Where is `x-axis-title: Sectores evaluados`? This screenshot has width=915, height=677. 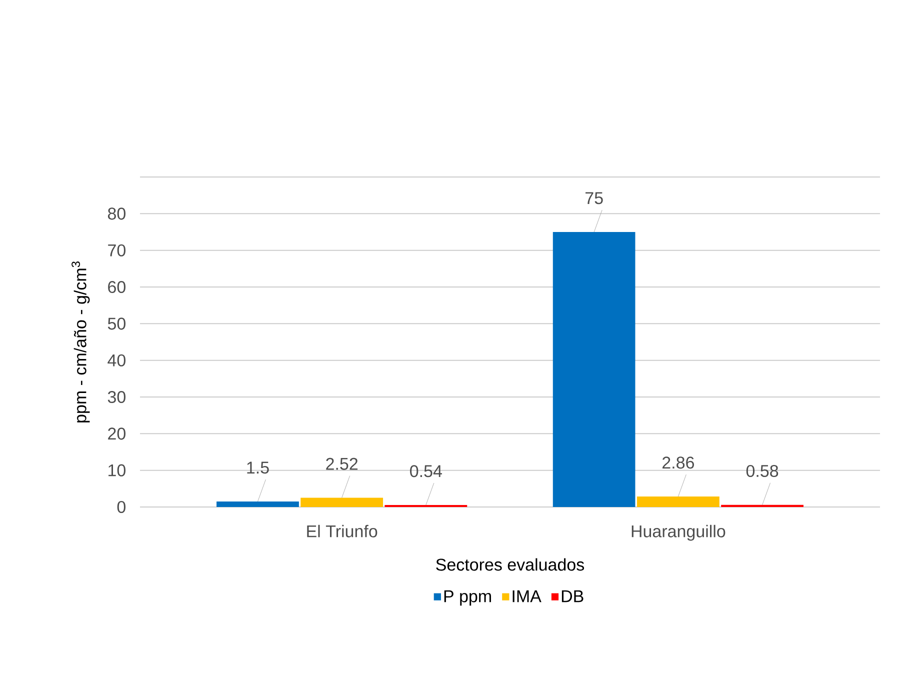
x-axis-title: Sectores evaluados is located at coordinates (510, 564).